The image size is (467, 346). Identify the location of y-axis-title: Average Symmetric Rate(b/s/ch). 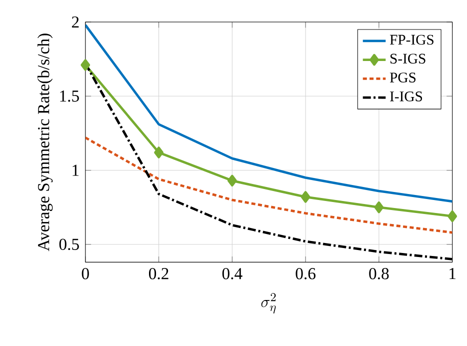
(45, 142).